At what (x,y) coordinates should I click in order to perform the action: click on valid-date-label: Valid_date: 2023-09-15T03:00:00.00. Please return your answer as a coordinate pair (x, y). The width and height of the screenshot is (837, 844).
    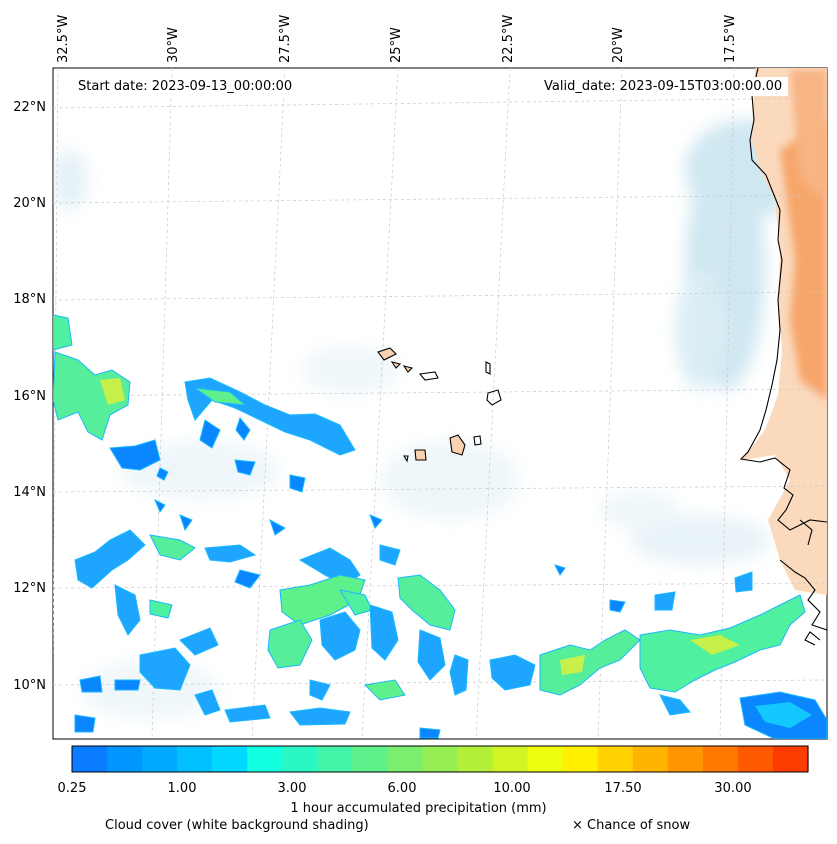
    Looking at the image, I should click on (663, 86).